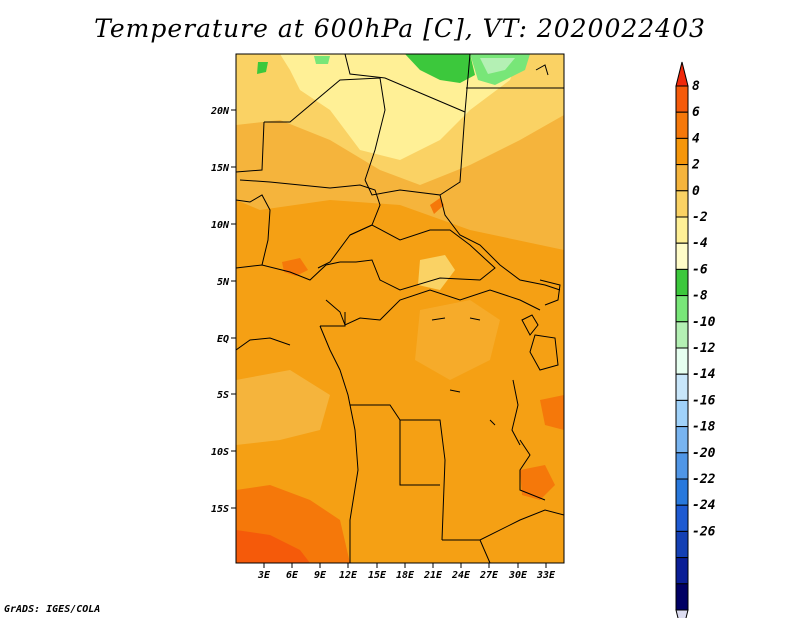 The width and height of the screenshot is (800, 618). I want to click on colorbar-label: -10, so click(704, 322).